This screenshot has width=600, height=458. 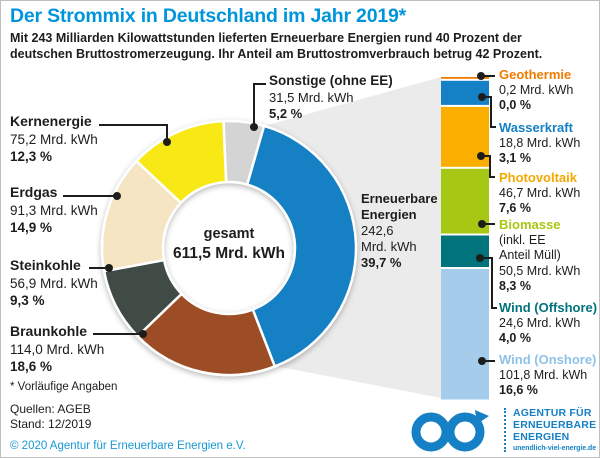 I want to click on label-kernenergie: Kernenergie 75,2 Mrd. kWh 12,3 %, so click(x=54, y=139).